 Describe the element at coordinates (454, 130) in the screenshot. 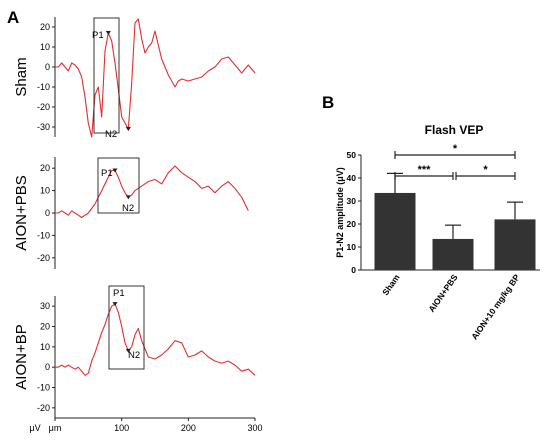

I see `bar-chart-title: Flash VEP` at that location.